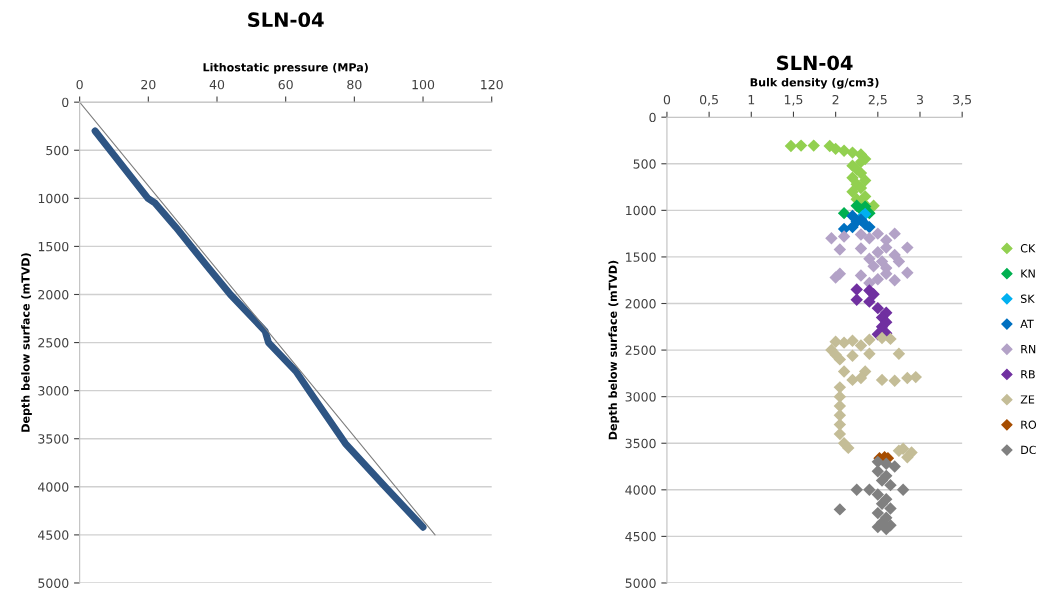 This screenshot has width=1062, height=601. What do you see at coordinates (814, 83) in the screenshot?
I see `x-axis-title: Bulk density (g/cm3)` at bounding box center [814, 83].